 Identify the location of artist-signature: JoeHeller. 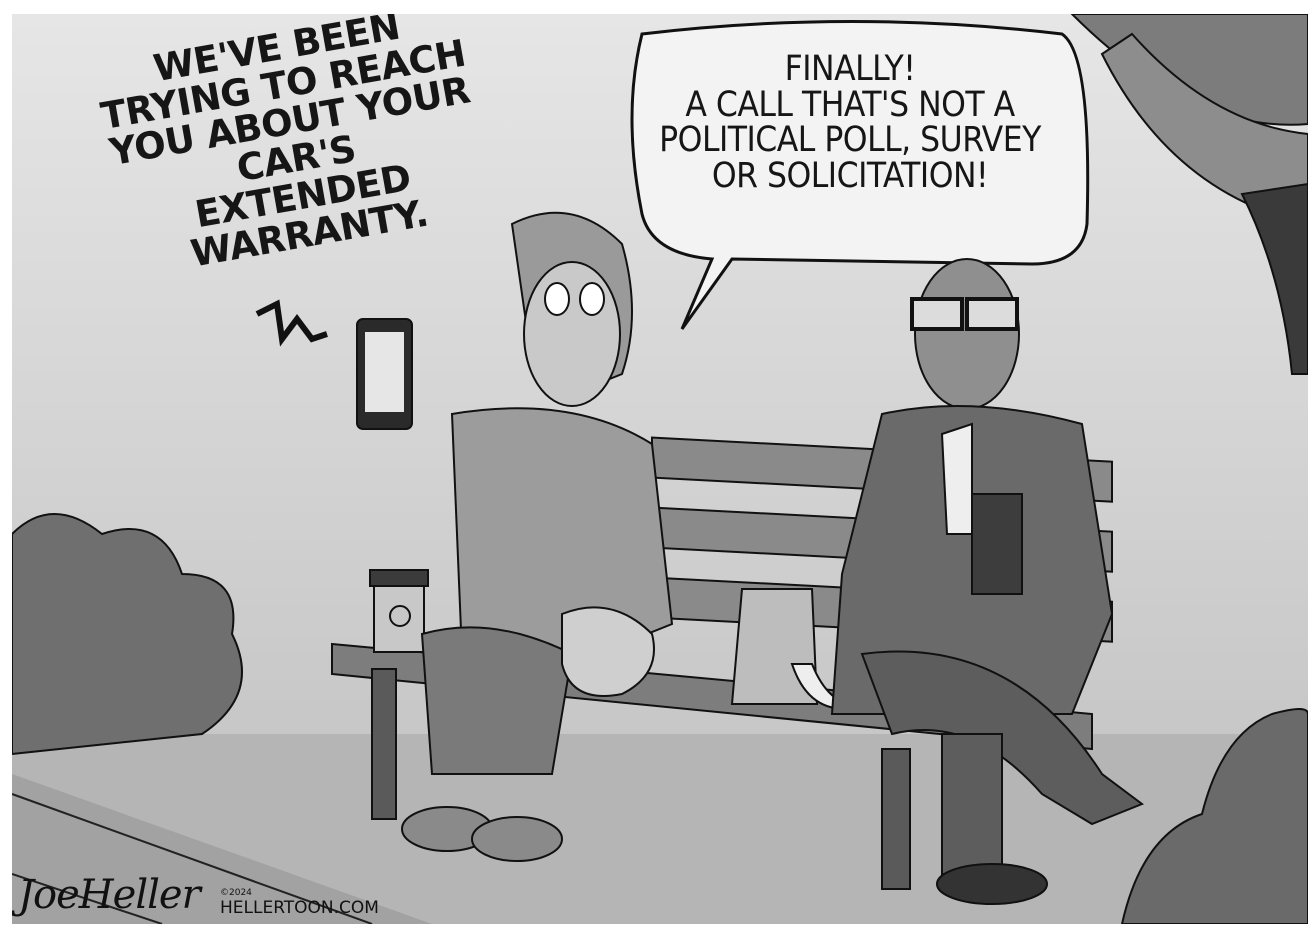
(109, 895).